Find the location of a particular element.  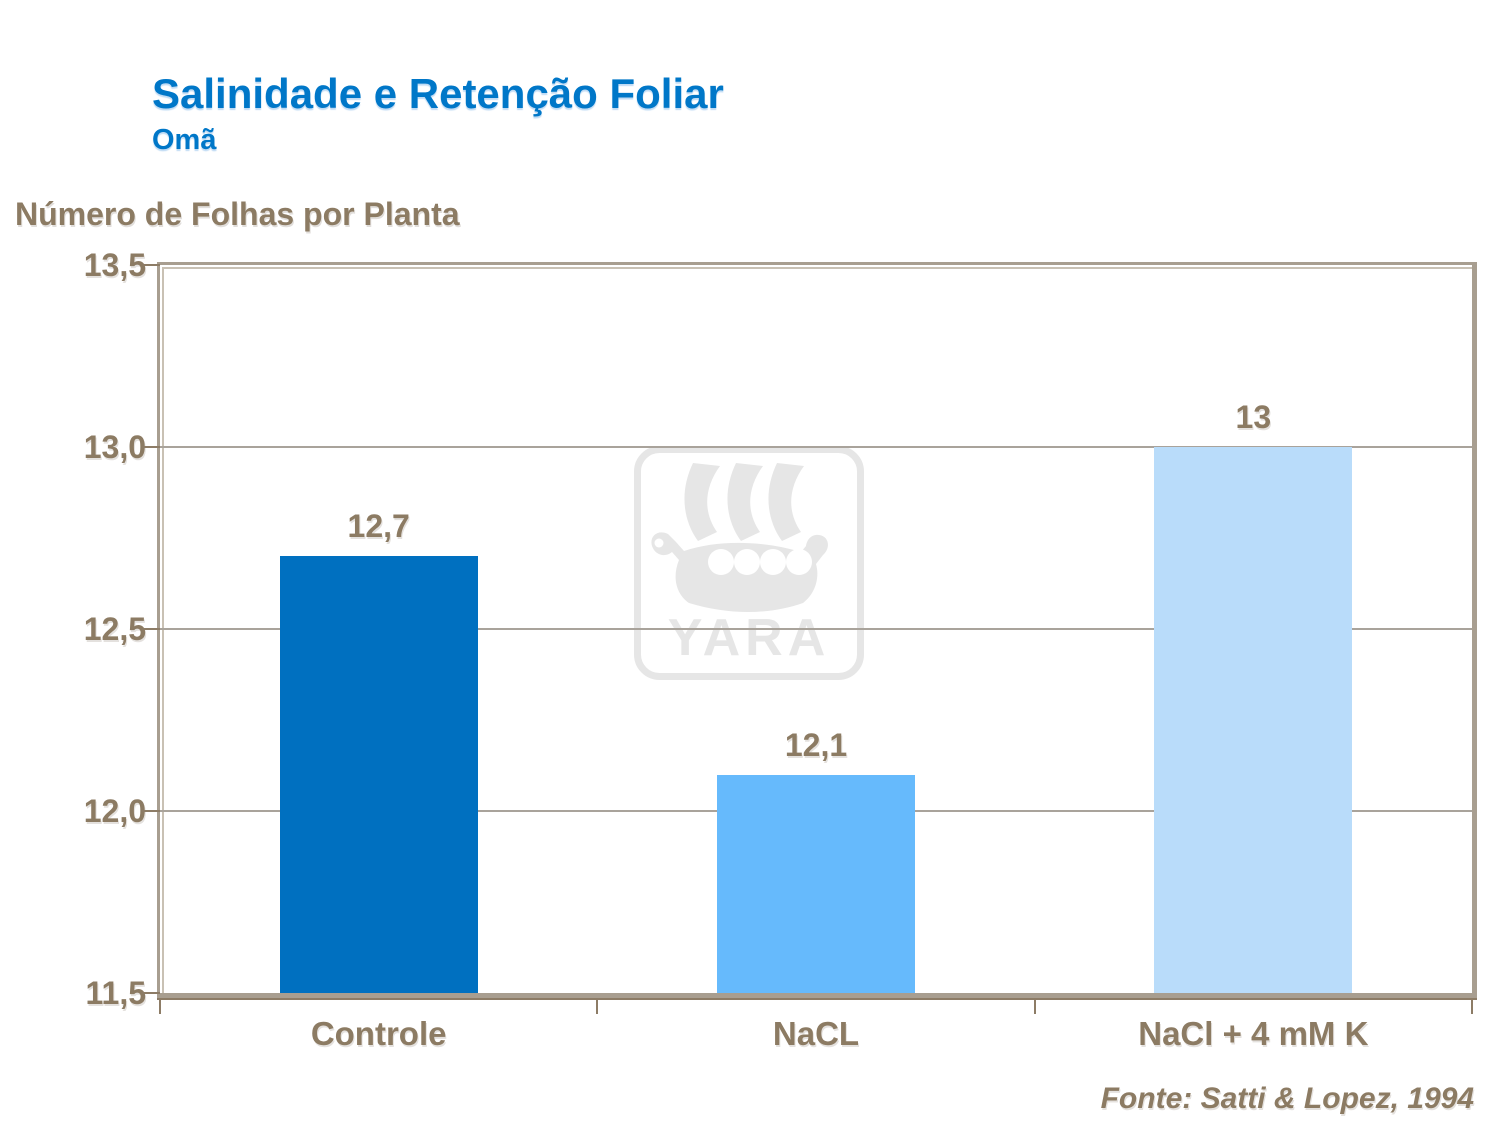

x-category-label: Controle is located at coordinates (378, 1033).